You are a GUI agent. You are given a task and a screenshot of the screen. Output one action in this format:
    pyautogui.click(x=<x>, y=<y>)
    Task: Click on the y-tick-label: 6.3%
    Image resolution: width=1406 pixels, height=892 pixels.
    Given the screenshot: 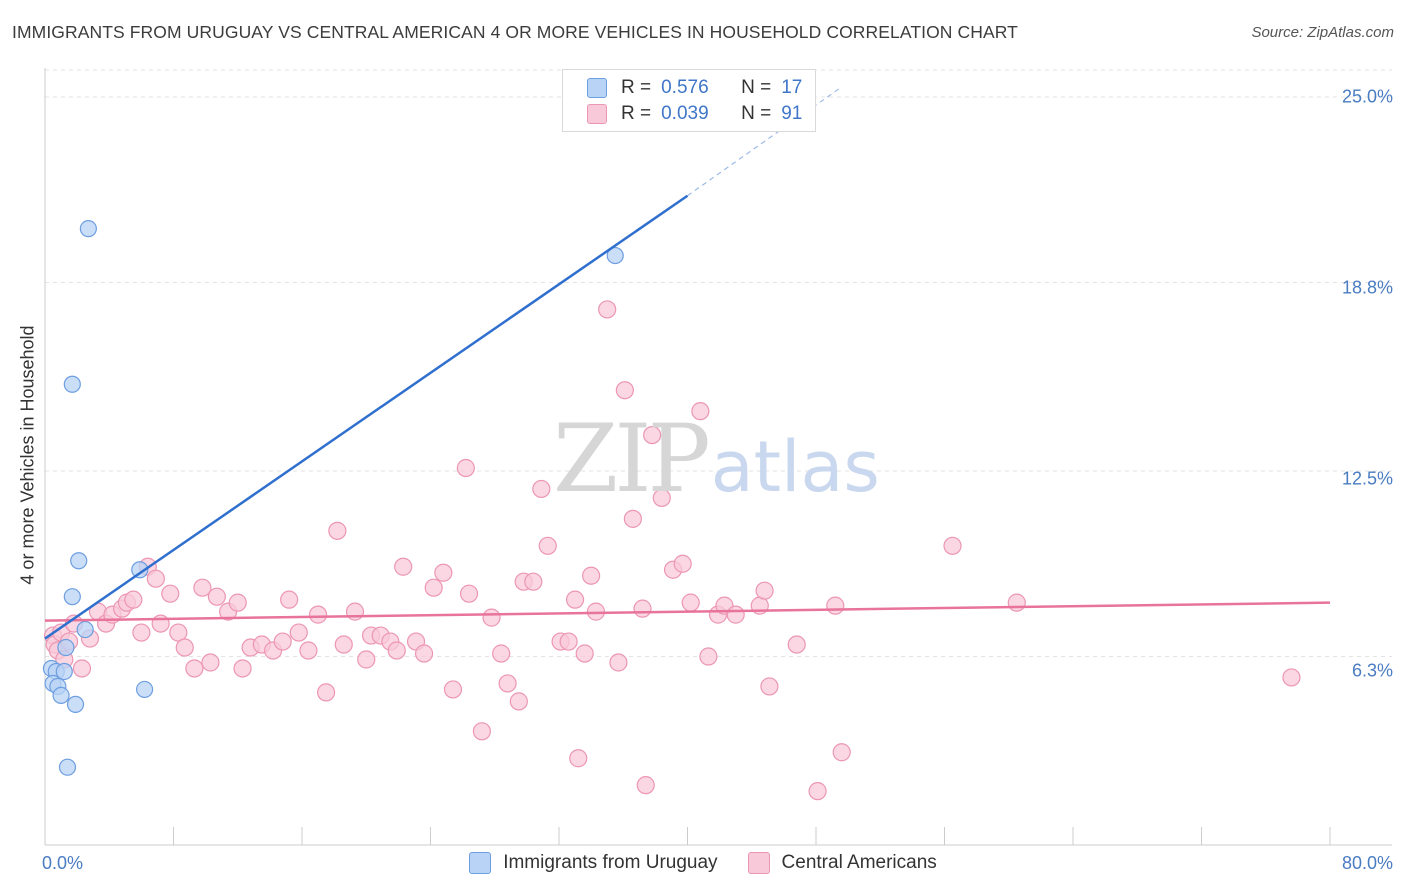 What is the action you would take?
    pyautogui.click(x=1372, y=670)
    